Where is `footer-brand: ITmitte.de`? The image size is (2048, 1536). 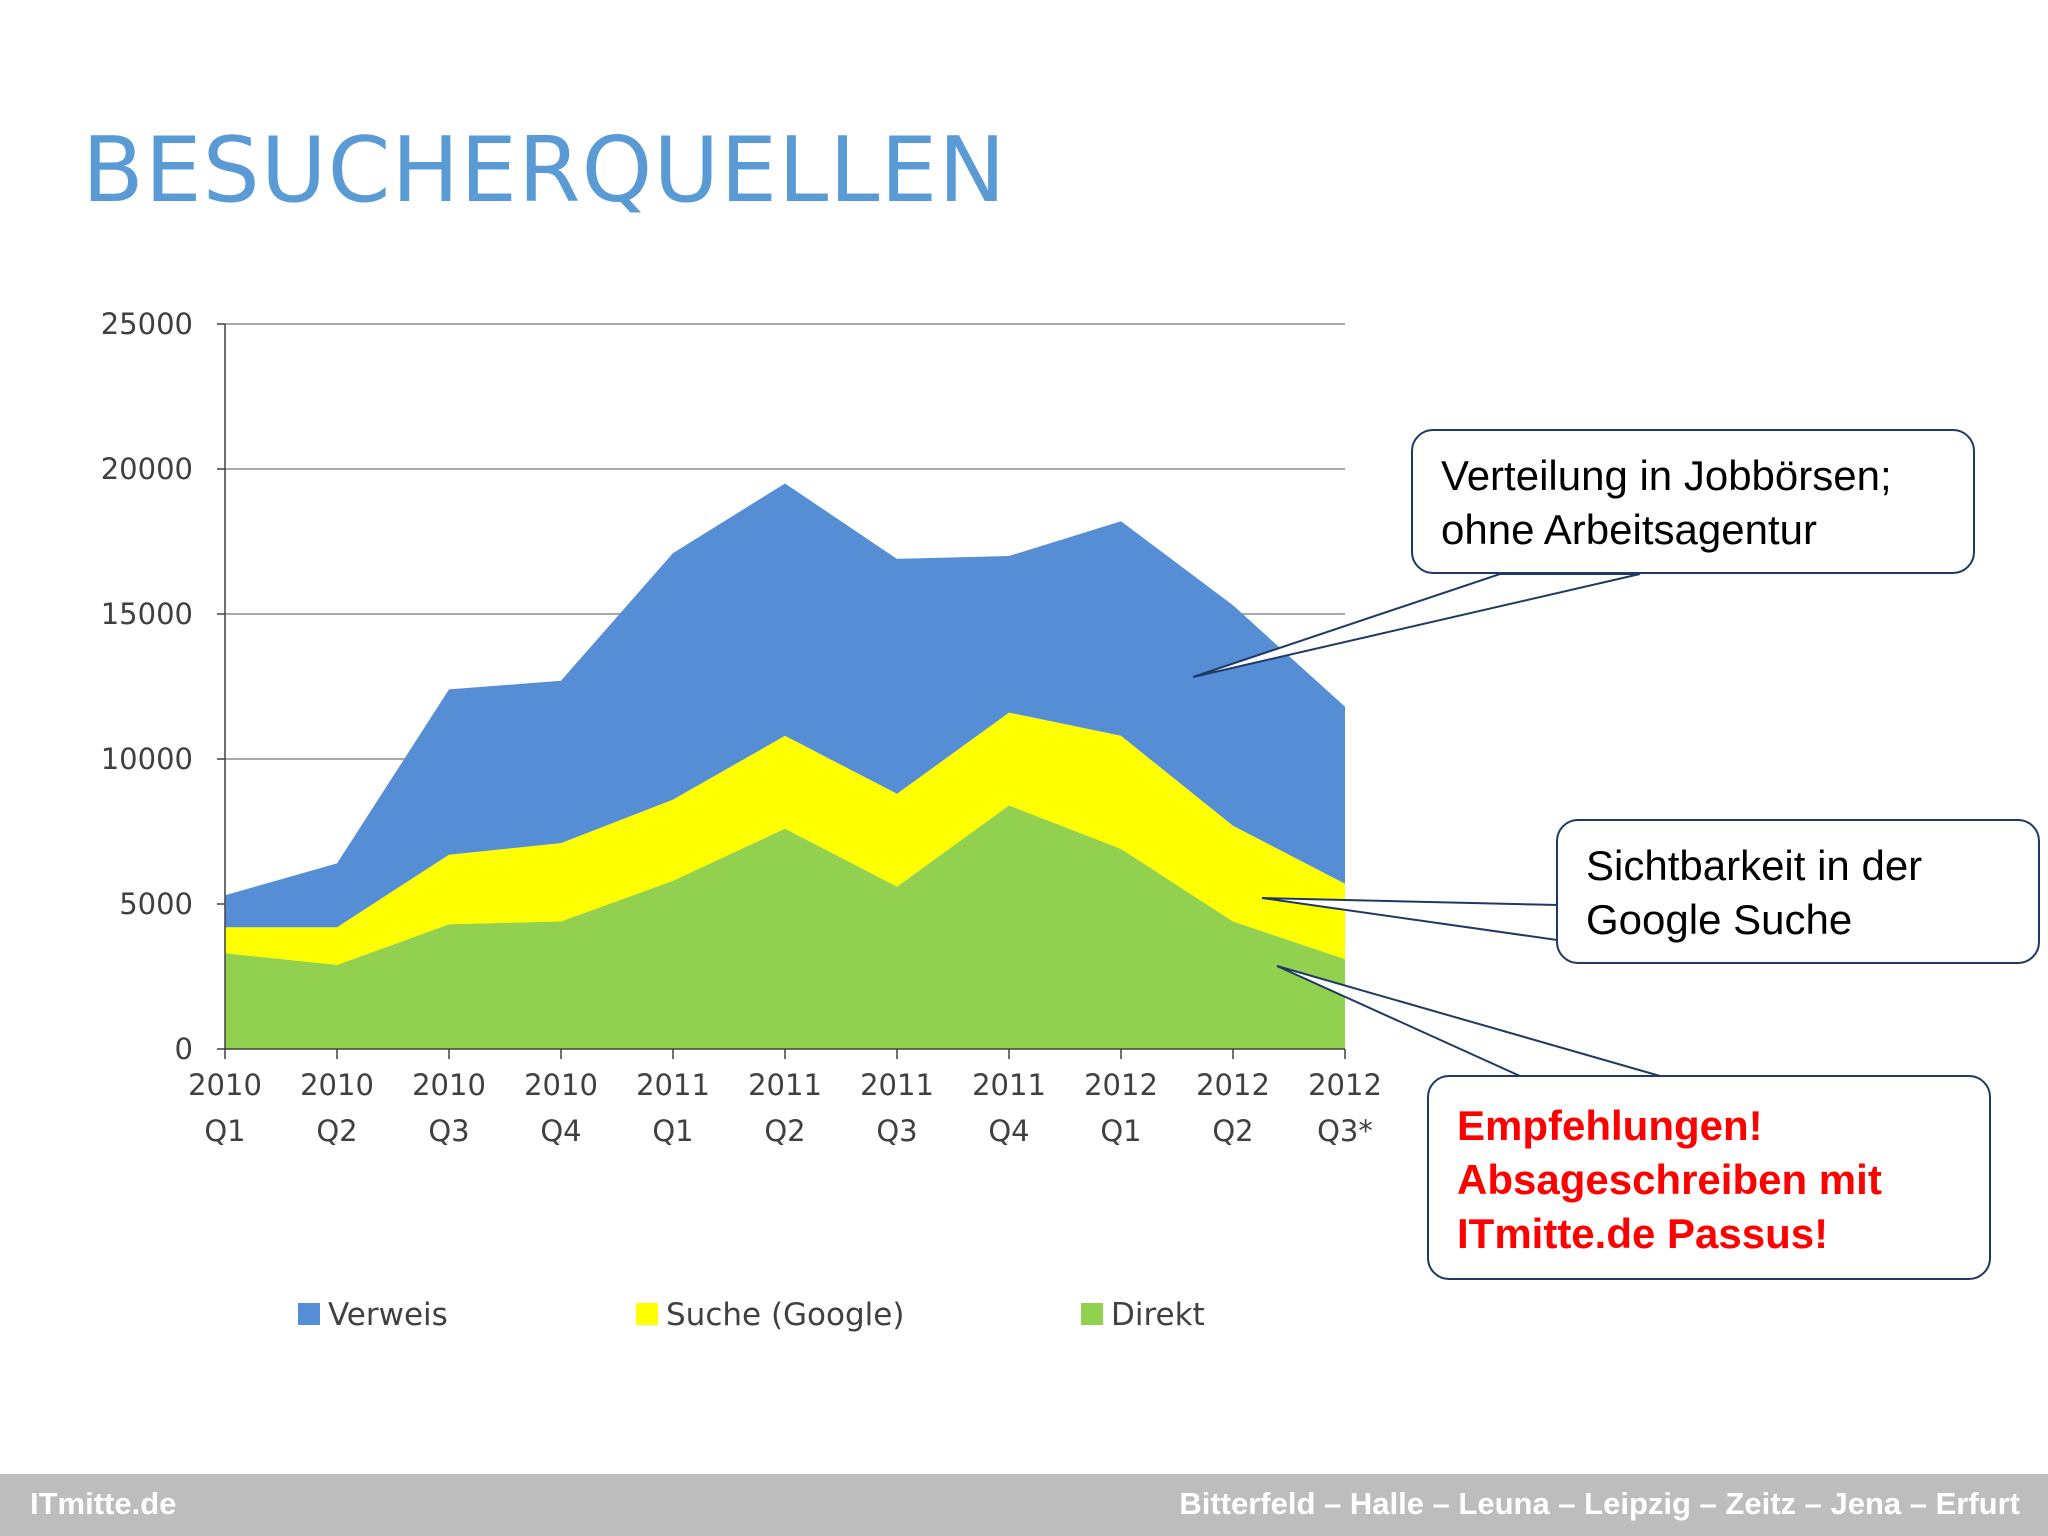
footer-brand: ITmitte.de is located at coordinates (103, 1503).